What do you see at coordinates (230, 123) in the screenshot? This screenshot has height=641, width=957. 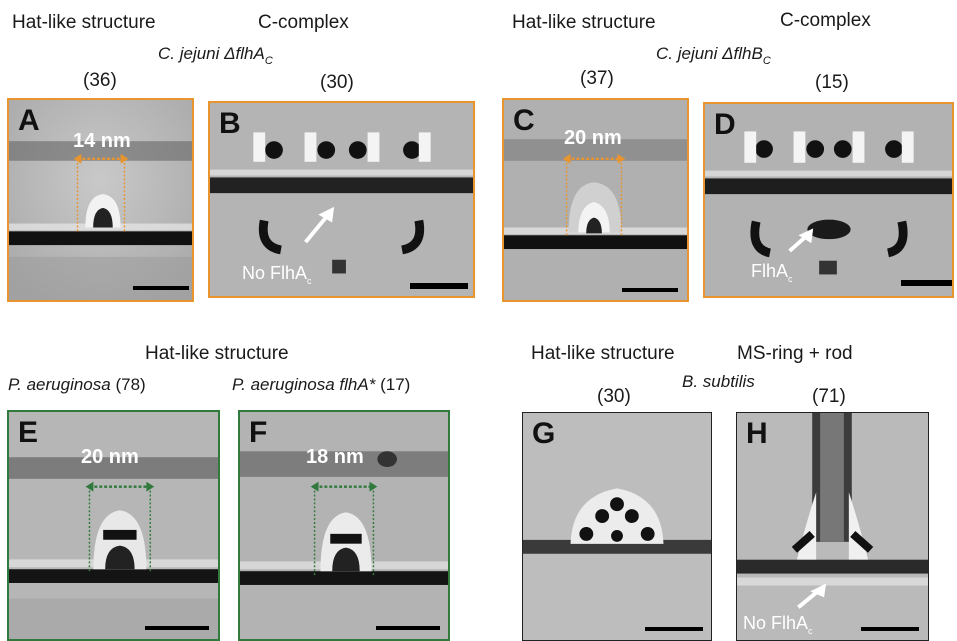 I see `panel-b-letter: B` at bounding box center [230, 123].